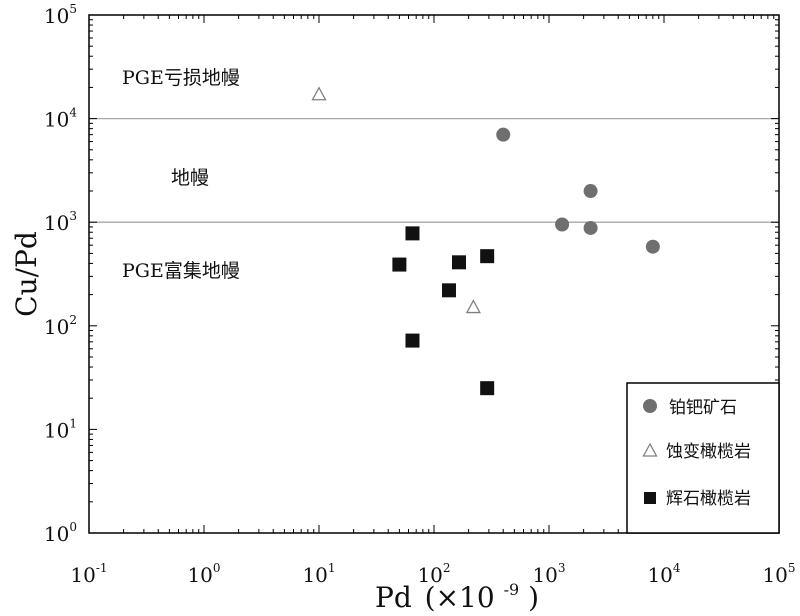  I want to click on x-tick-label: 10¹, so click(318, 574).